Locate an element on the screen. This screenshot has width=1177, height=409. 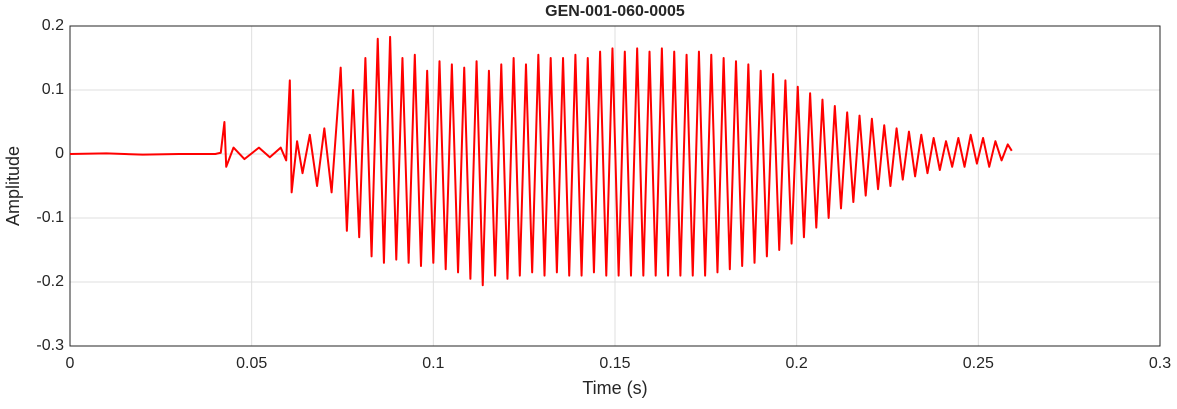
x-tick-label: 0.1 is located at coordinates (433, 363).